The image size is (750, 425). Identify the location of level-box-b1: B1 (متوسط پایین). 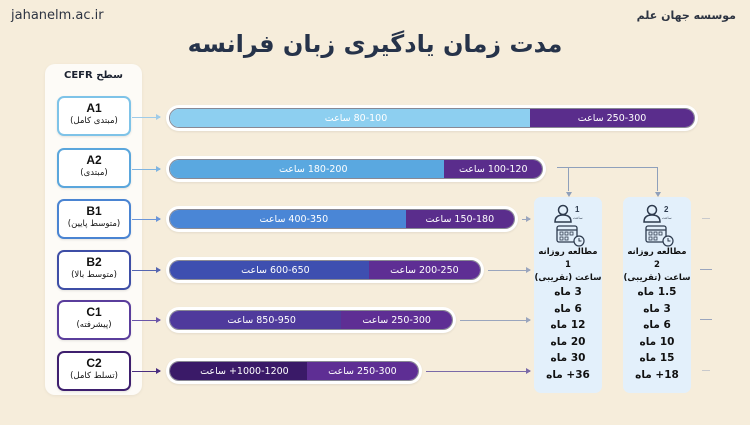
(94, 219).